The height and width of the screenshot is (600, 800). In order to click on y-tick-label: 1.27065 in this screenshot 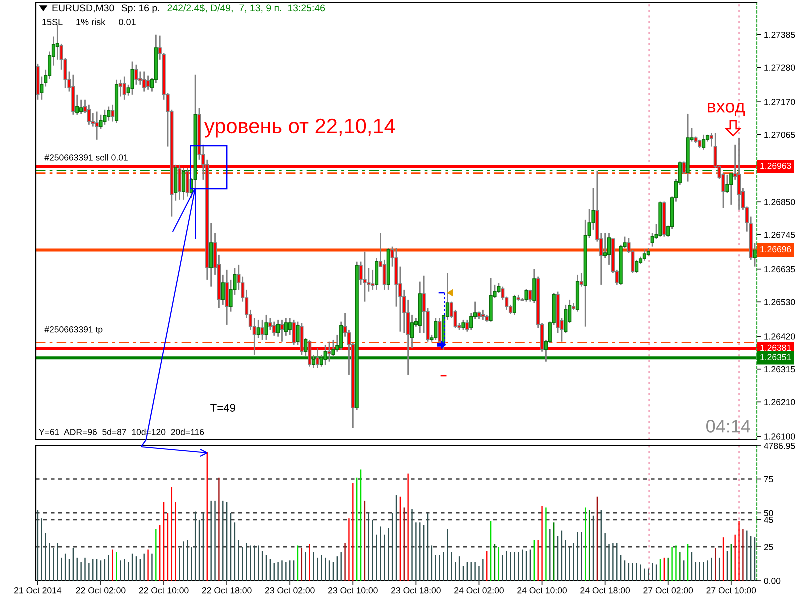, I will do `click(780, 135)`.